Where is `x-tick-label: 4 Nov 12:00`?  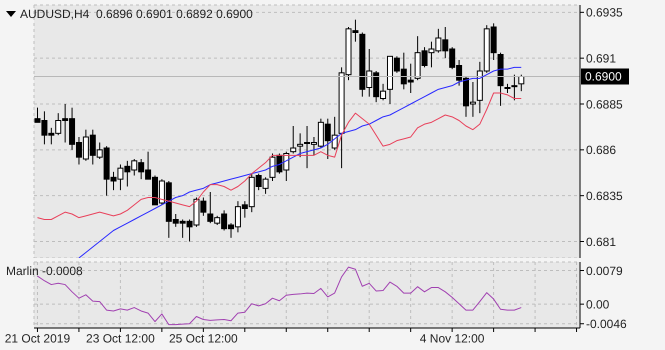 x-tick-label: 4 Nov 12:00 is located at coordinates (452, 339).